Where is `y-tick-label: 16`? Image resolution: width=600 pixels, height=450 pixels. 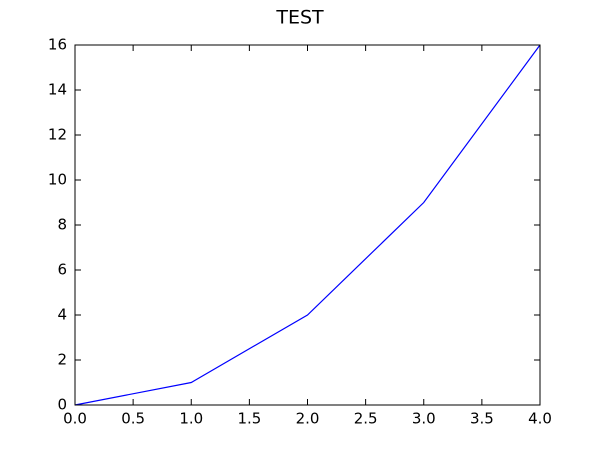
y-tick-label: 16 is located at coordinates (57, 45).